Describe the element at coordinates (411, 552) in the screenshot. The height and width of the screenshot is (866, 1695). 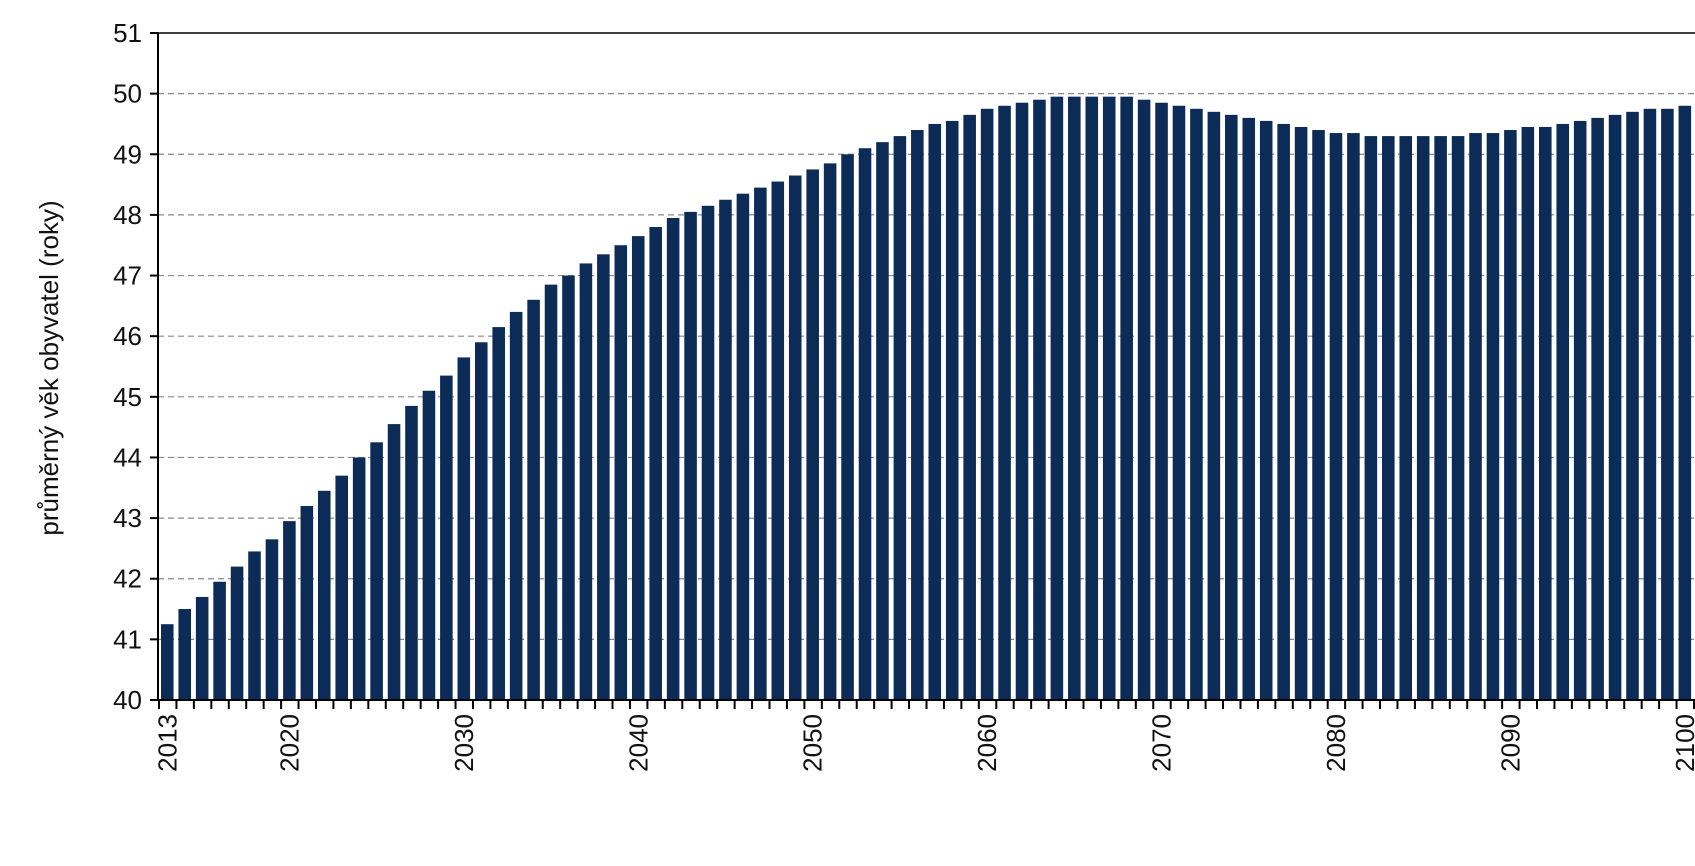
I see `bar-2027` at that location.